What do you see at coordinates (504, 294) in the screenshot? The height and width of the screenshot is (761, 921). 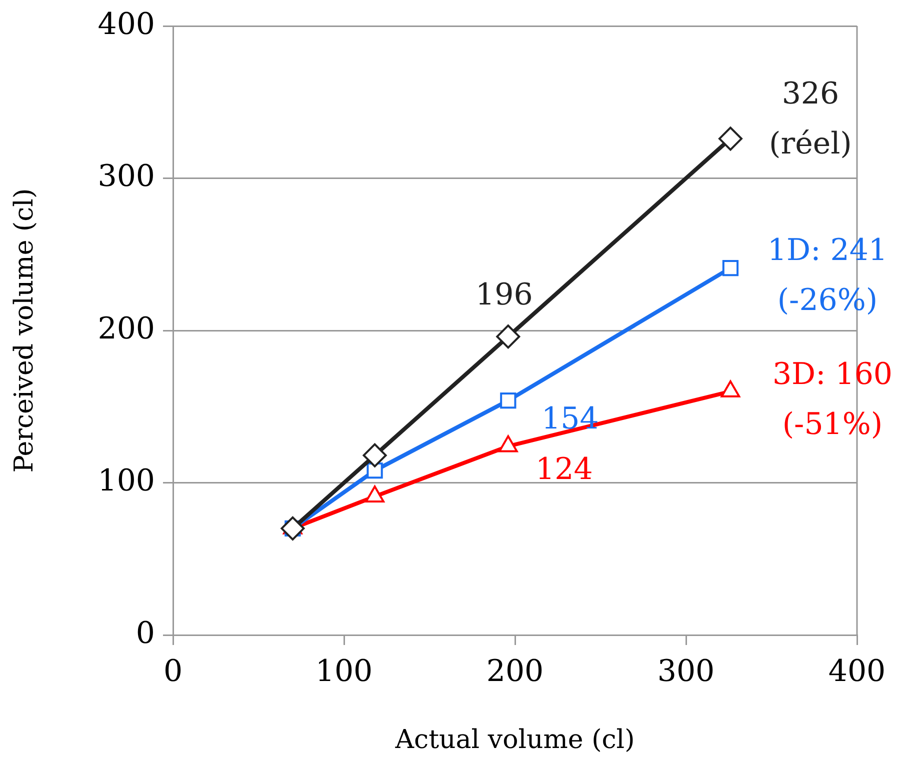 I see `data-label: 196` at bounding box center [504, 294].